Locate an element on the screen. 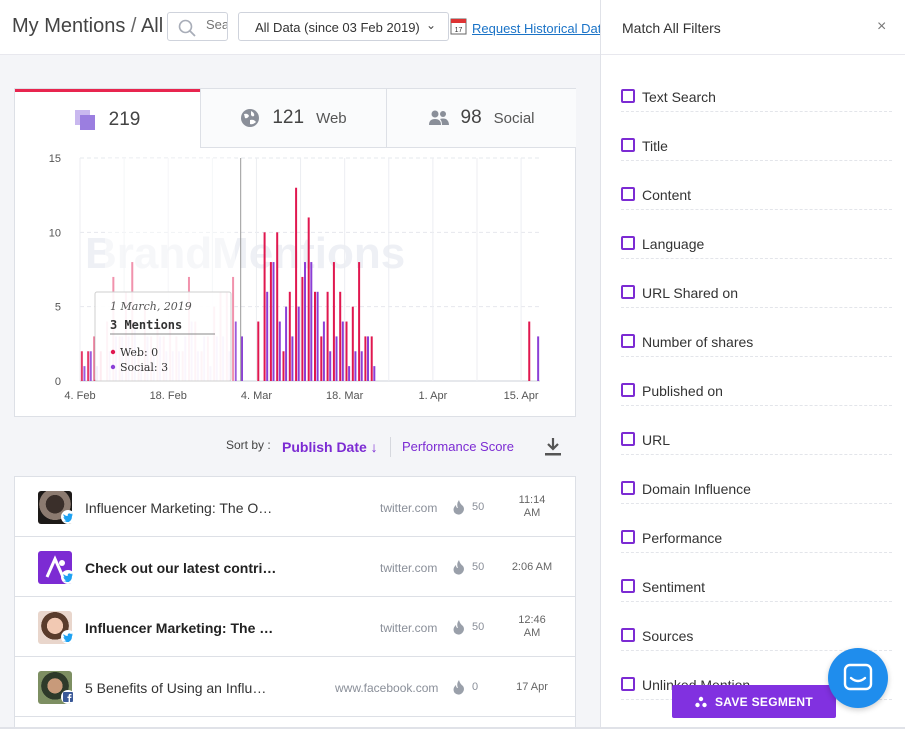 The height and width of the screenshot is (729, 905). mention-source: twitter.com is located at coordinates (409, 568).